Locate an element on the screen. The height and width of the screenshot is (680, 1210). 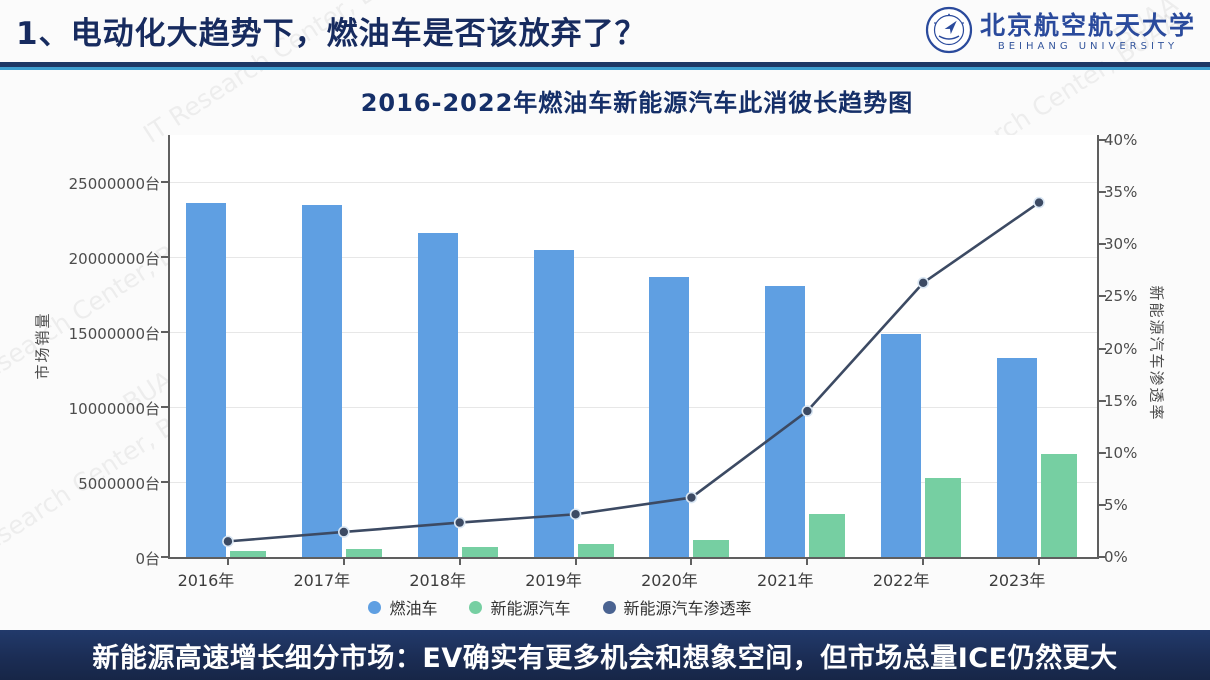
x-axis-label-2022年: 2022年 is located at coordinates (901, 580).